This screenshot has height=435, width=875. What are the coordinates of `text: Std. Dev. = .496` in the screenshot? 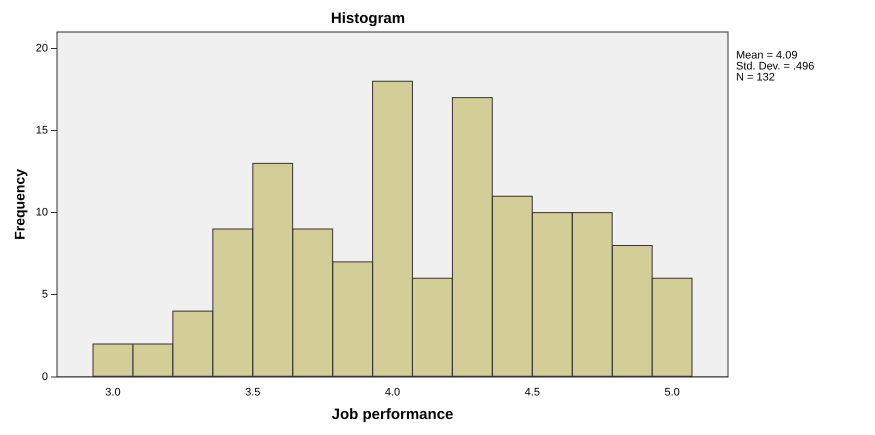 It's located at (775, 66).